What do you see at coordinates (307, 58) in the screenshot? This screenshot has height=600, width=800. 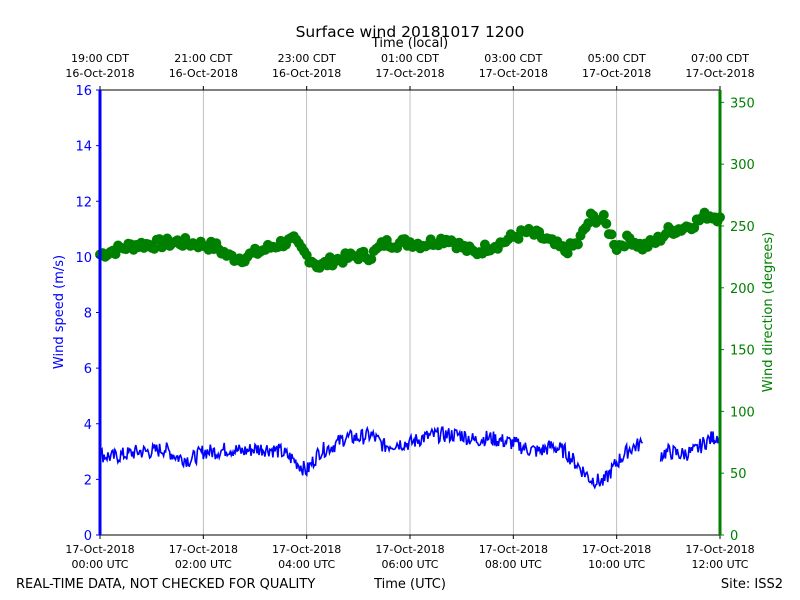 I see `top-tick-time: 23:00 CDT` at bounding box center [307, 58].